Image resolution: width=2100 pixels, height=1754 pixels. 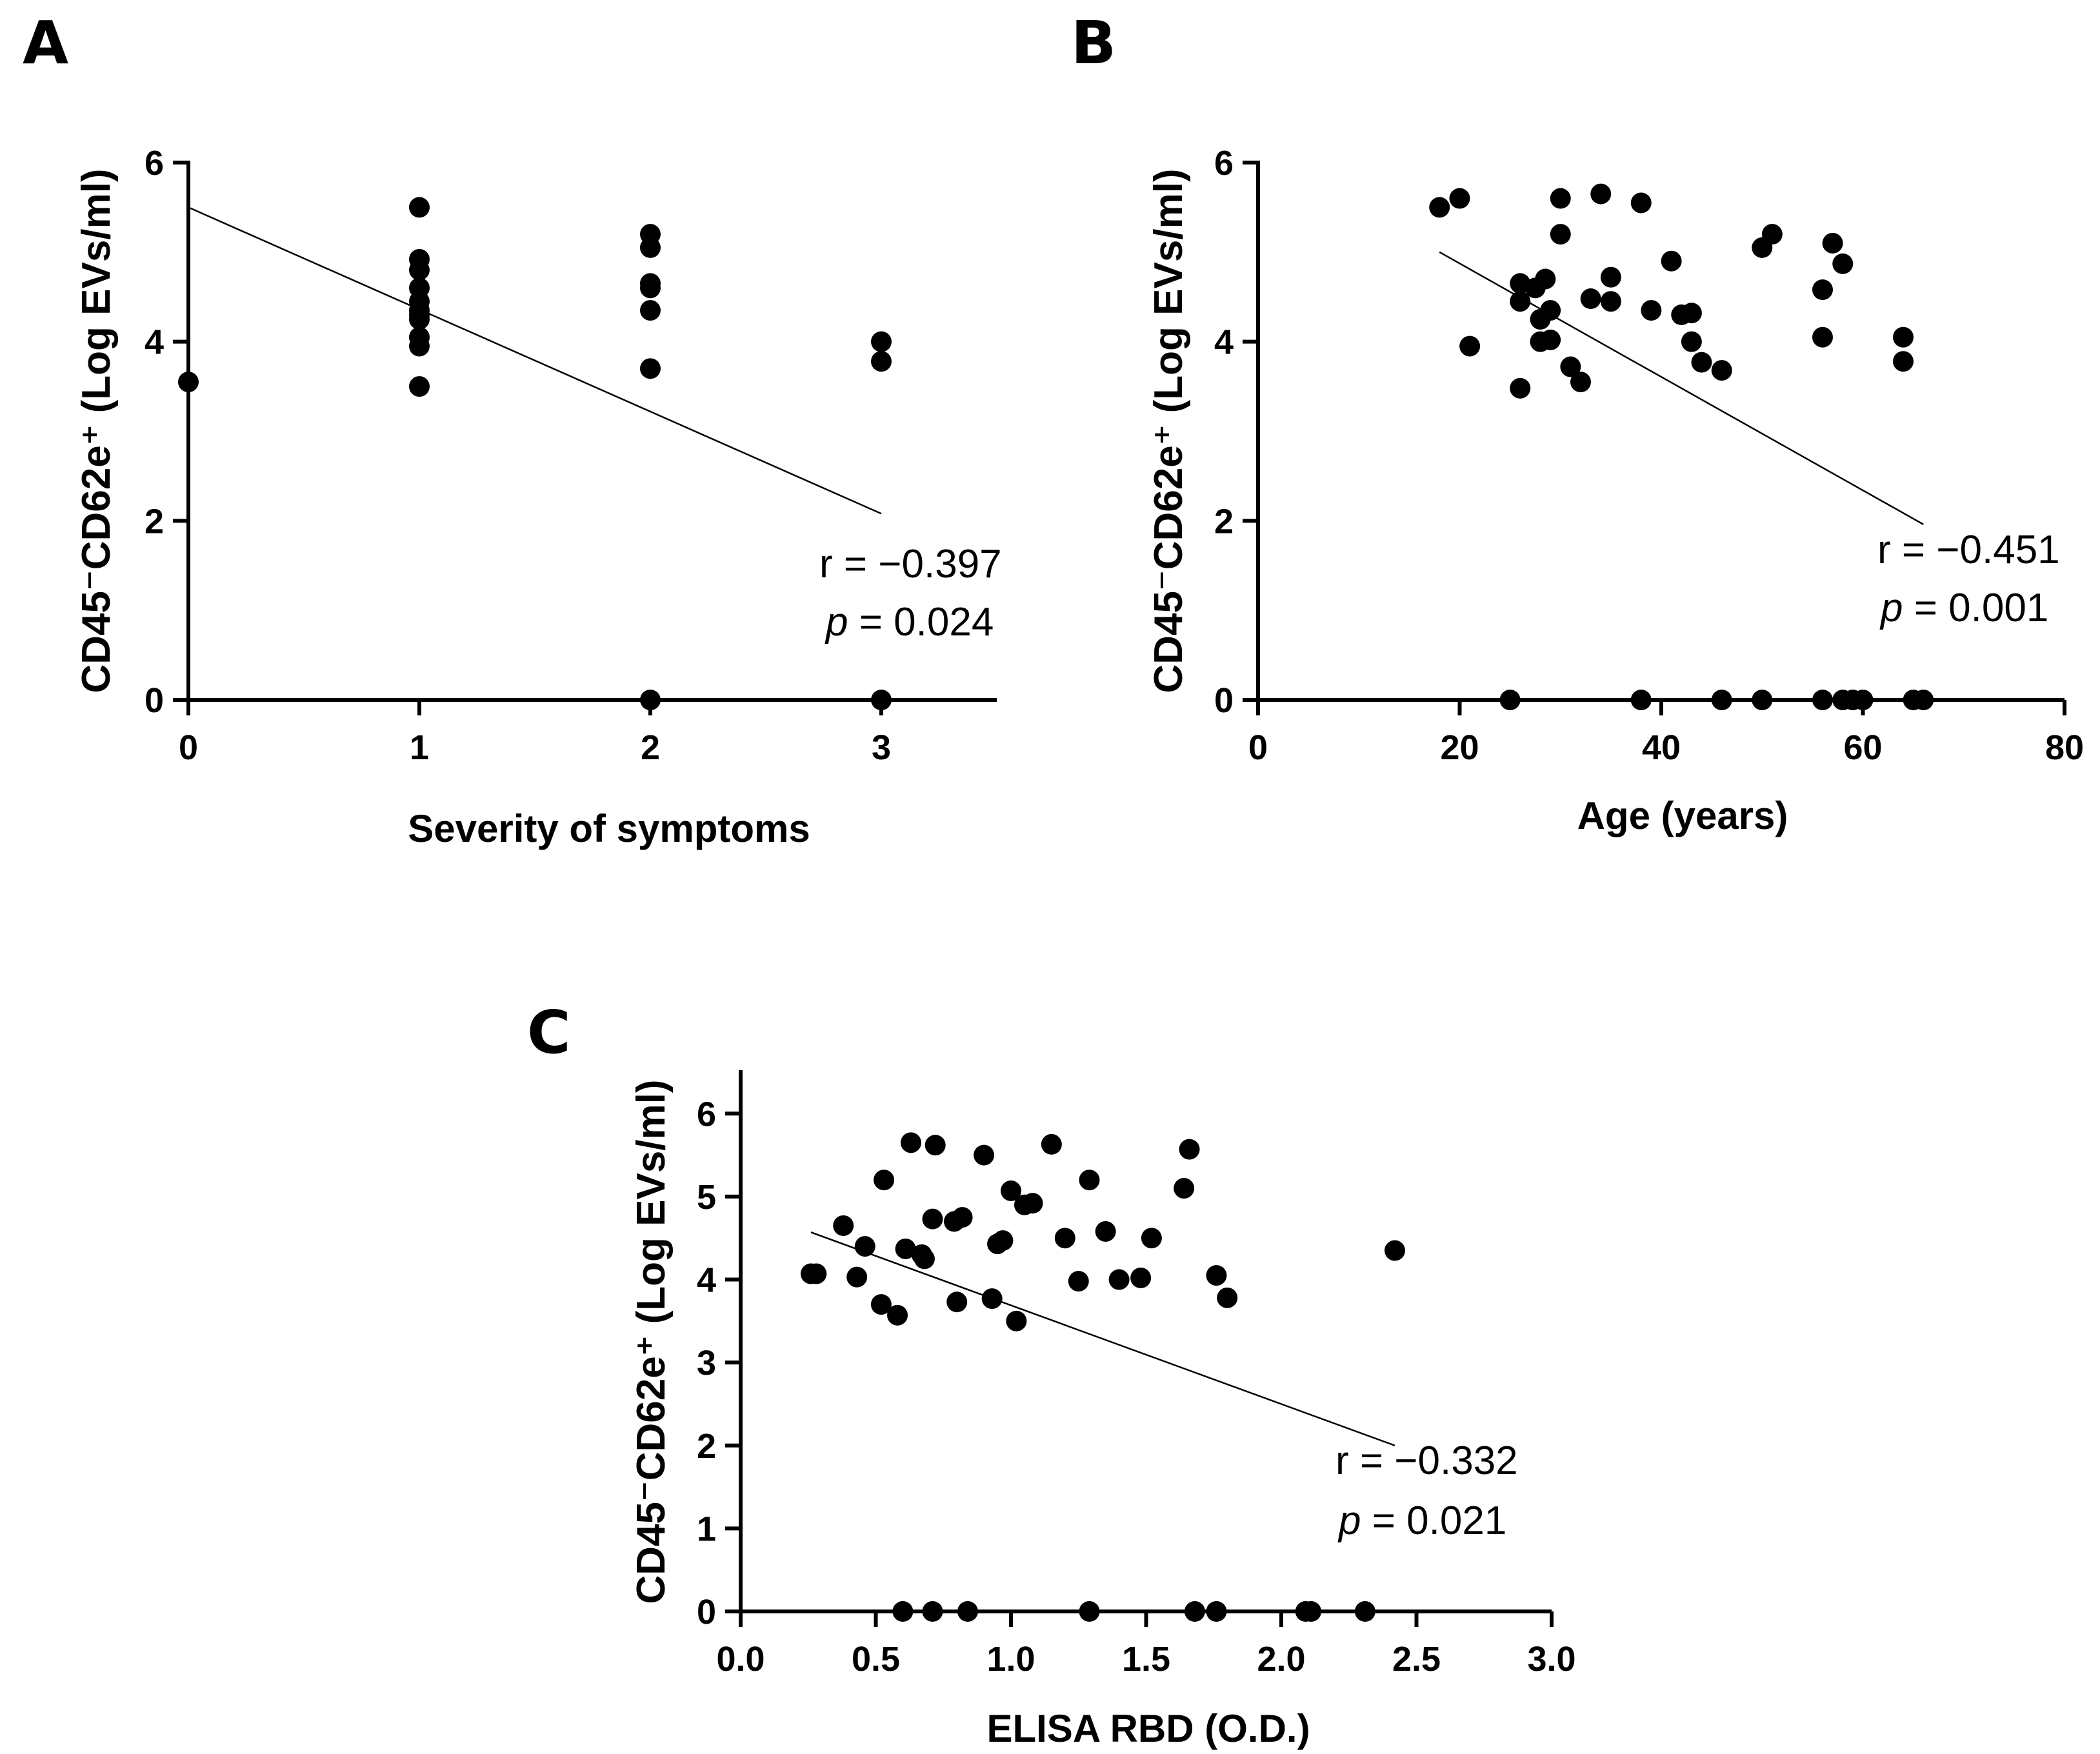 I want to click on panel-b-x-tick-label: 20, so click(x=1459, y=748).